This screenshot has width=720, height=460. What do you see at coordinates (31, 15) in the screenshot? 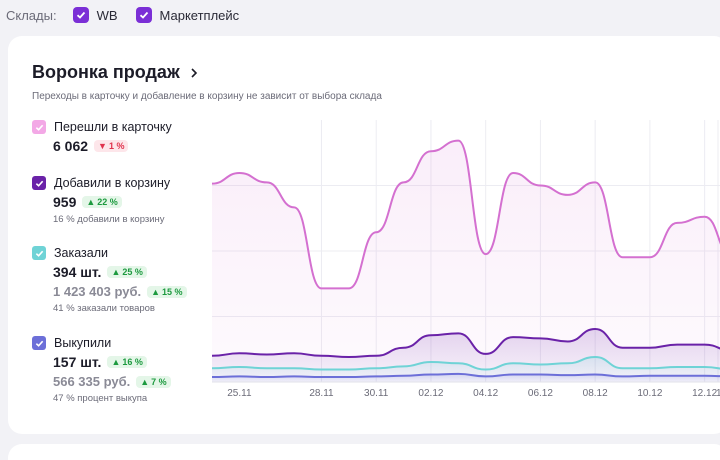
I see `warehouse-label: Склады:` at bounding box center [31, 15].